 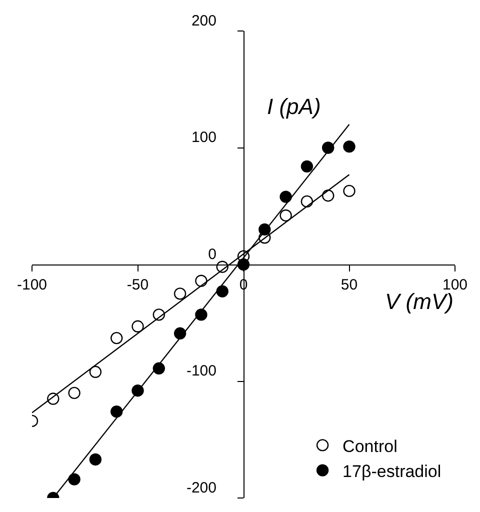 I want to click on y-tick-label: 0, so click(x=212, y=254).